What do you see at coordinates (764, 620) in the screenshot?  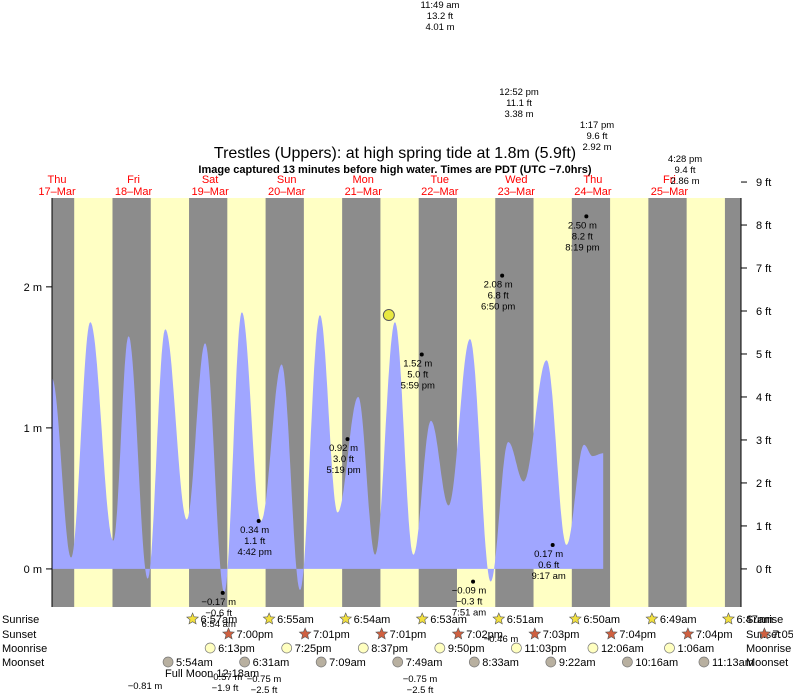 I see `row-label-right: Sunrise` at bounding box center [764, 620].